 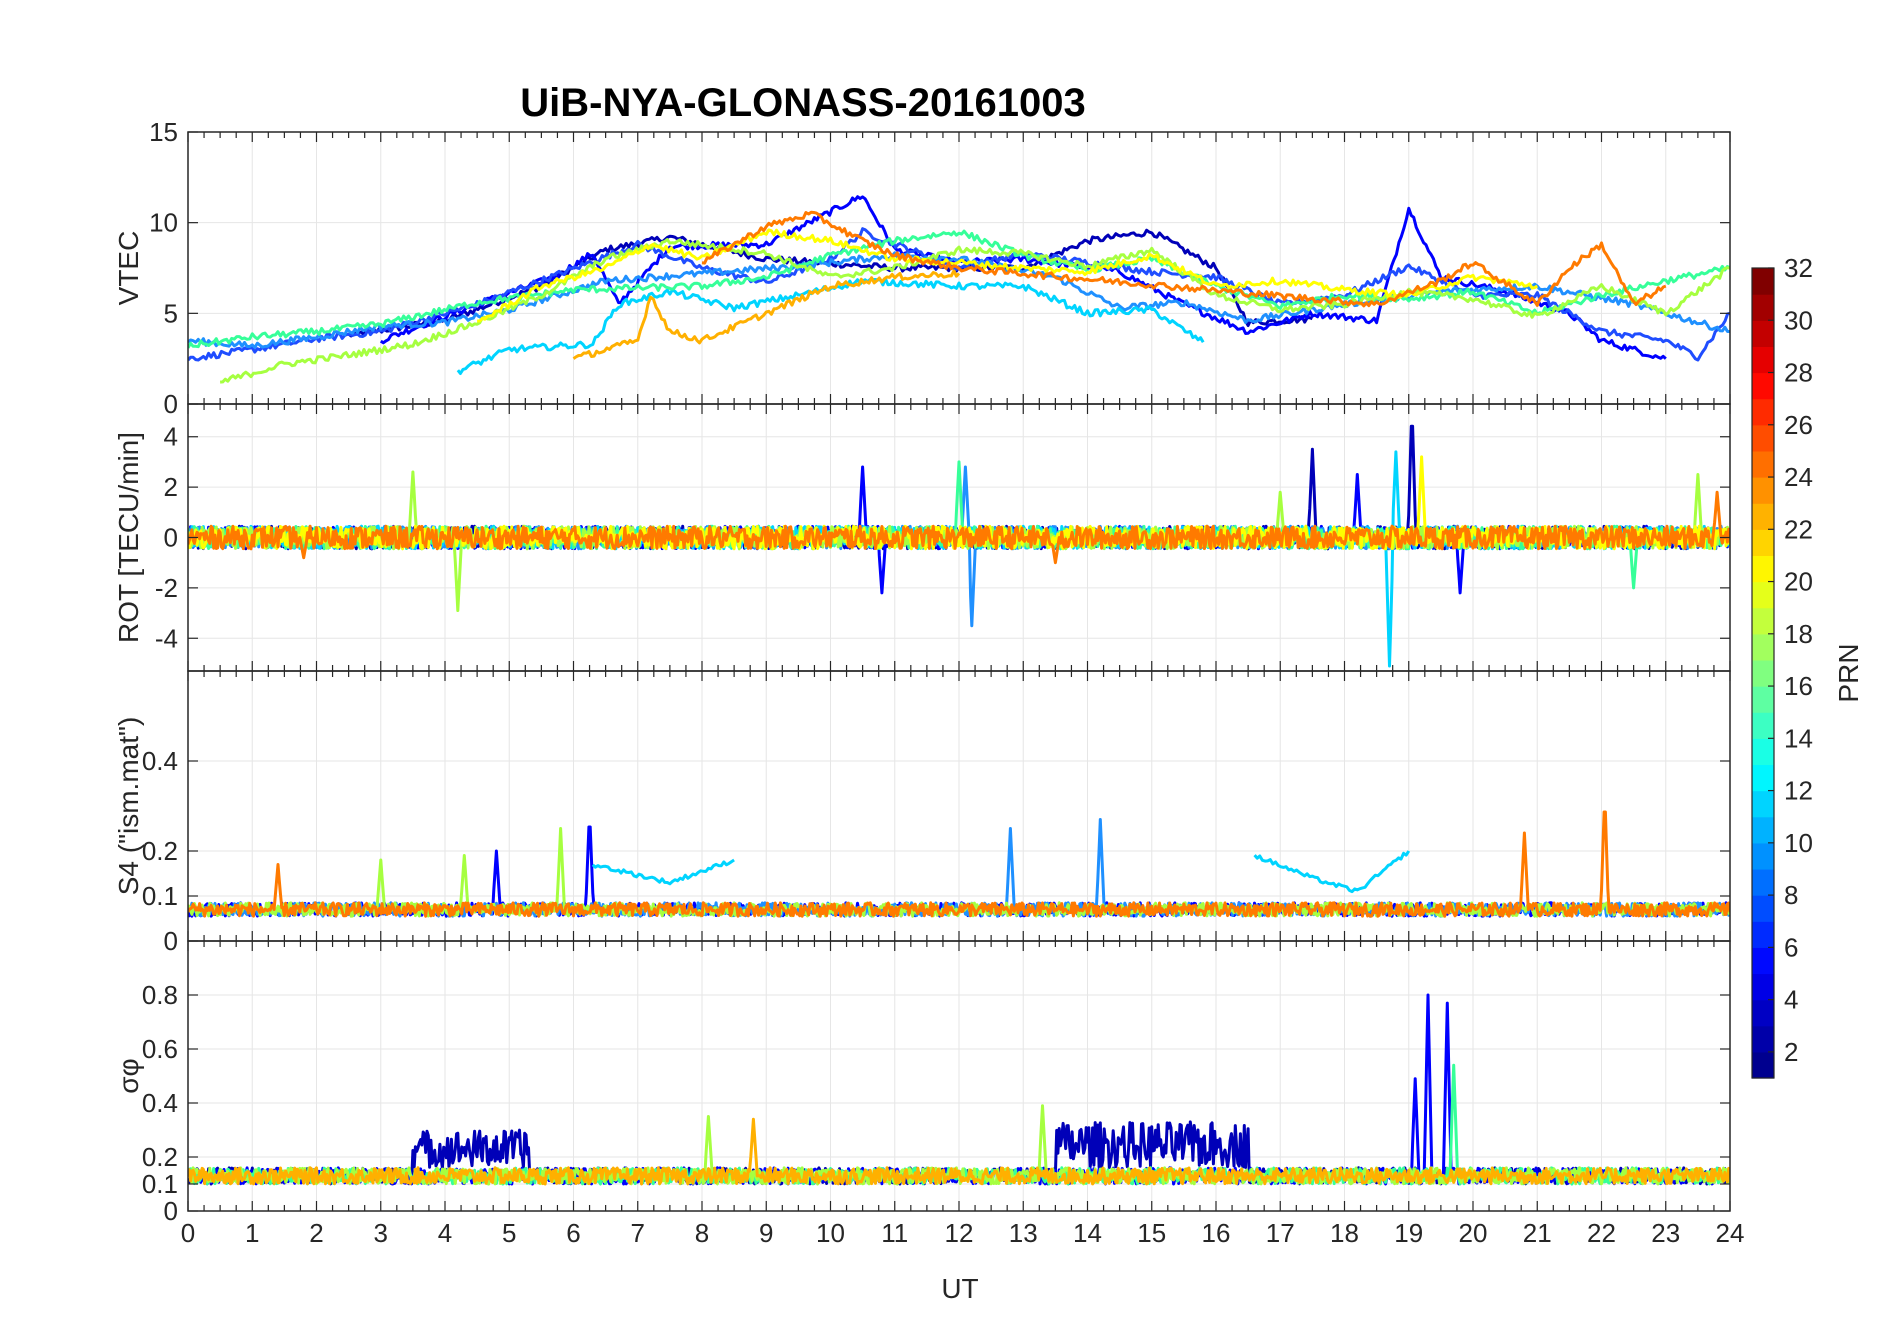 I want to click on colorbar-tick-label: 14, so click(x=1798, y=738).